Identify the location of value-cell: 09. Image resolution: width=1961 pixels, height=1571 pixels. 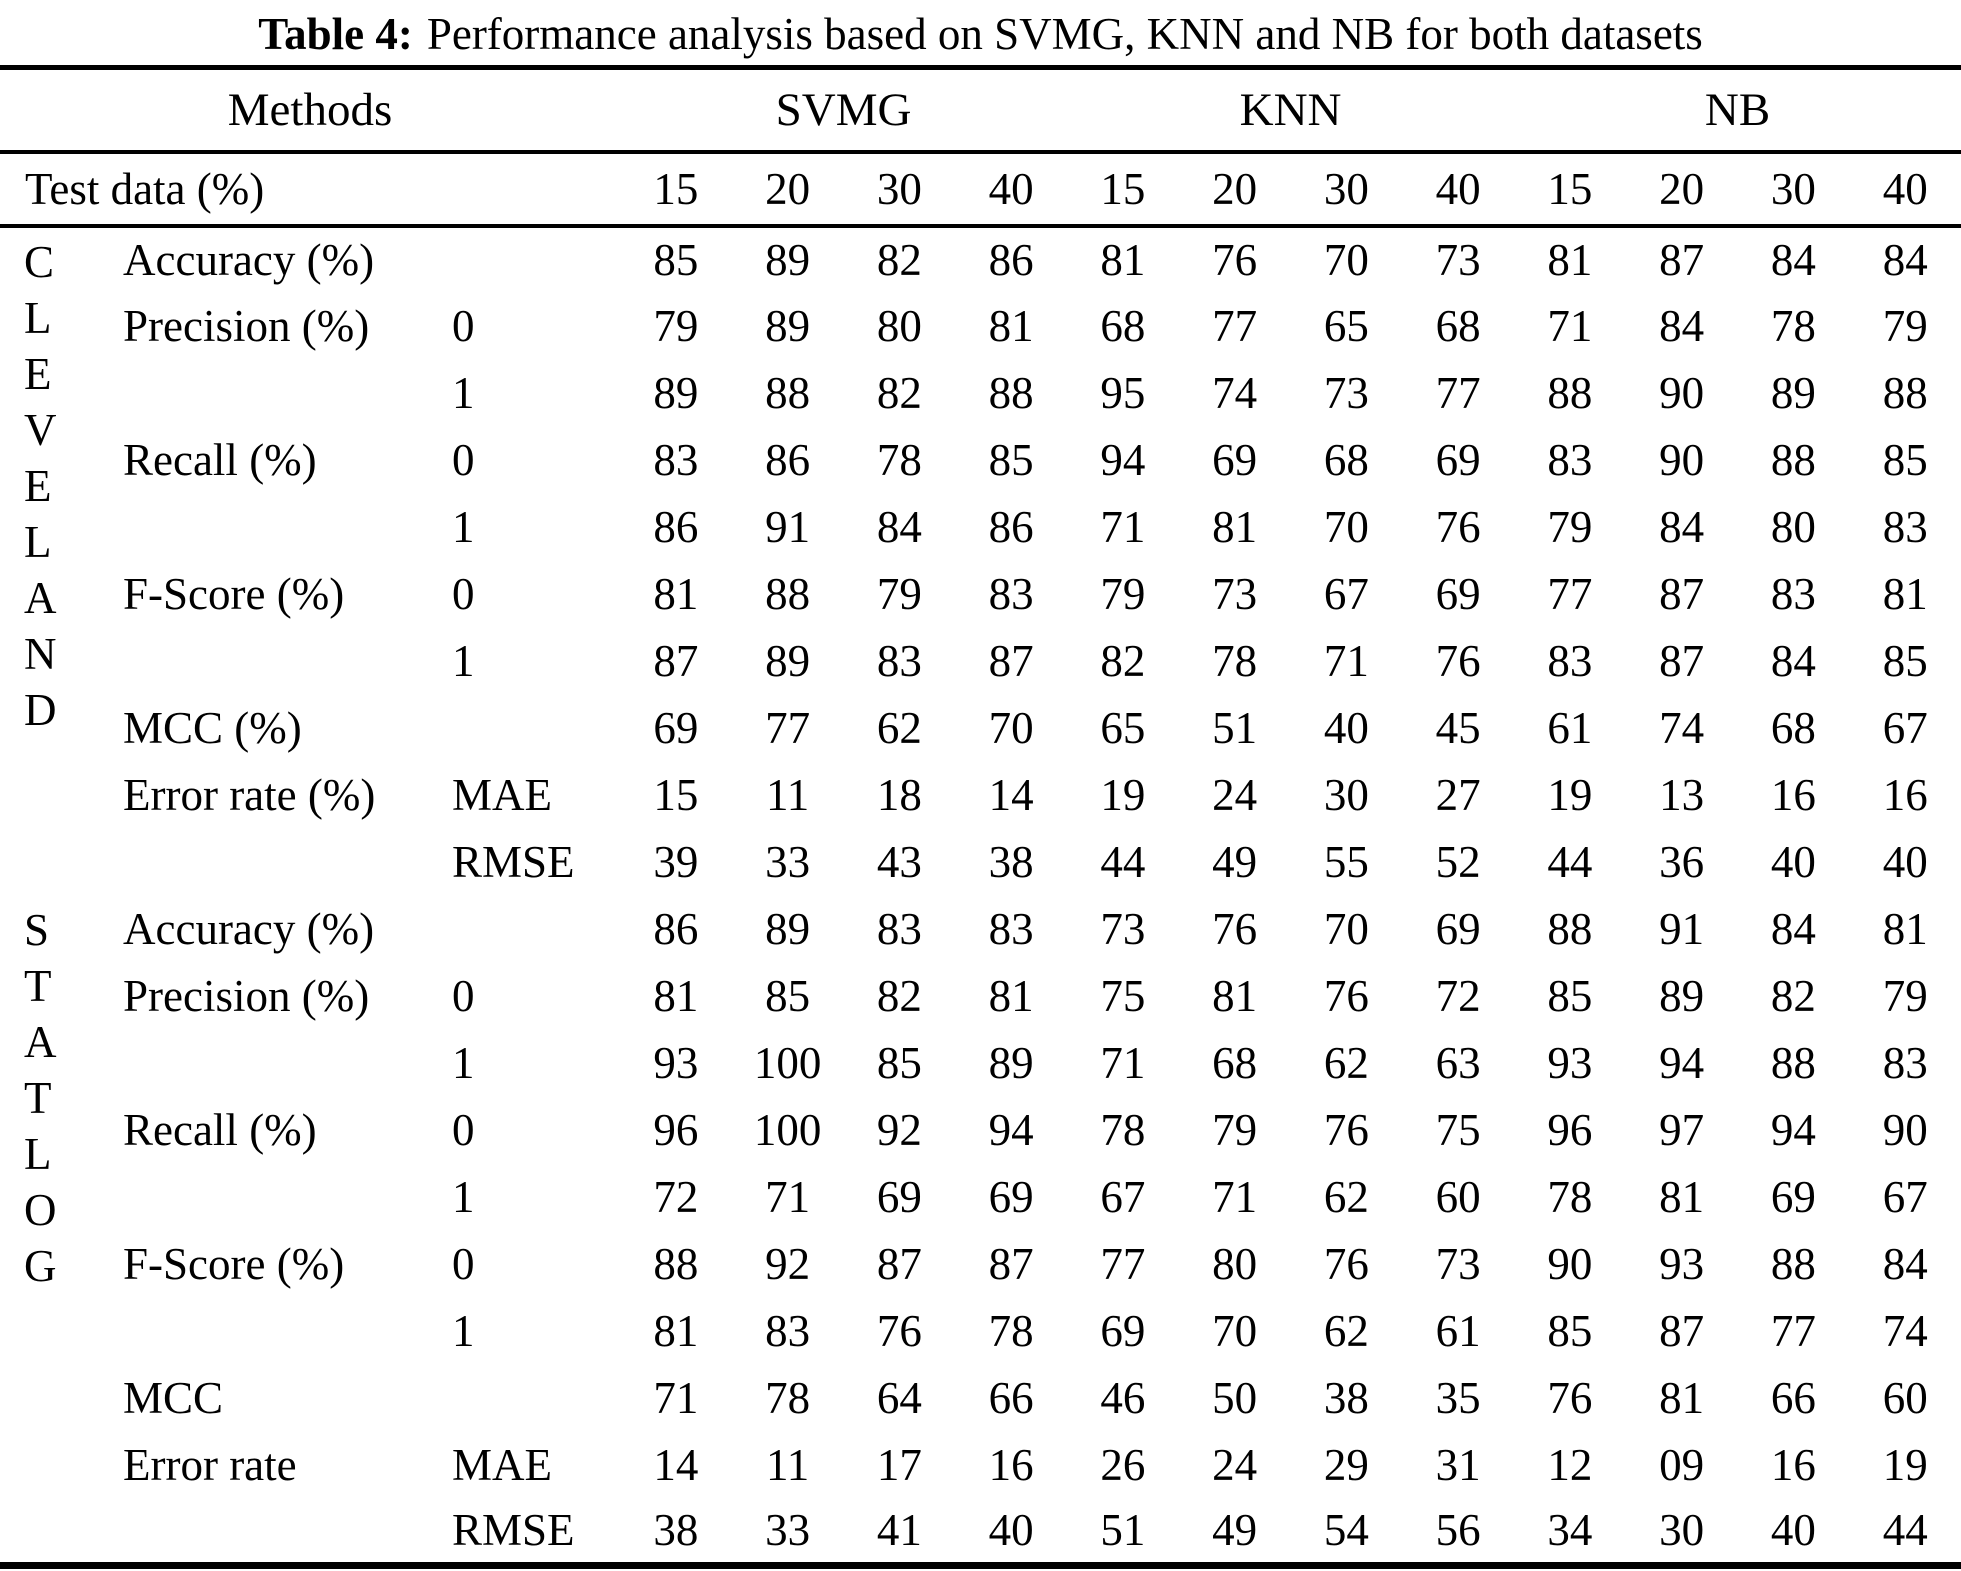
(1682, 1465).